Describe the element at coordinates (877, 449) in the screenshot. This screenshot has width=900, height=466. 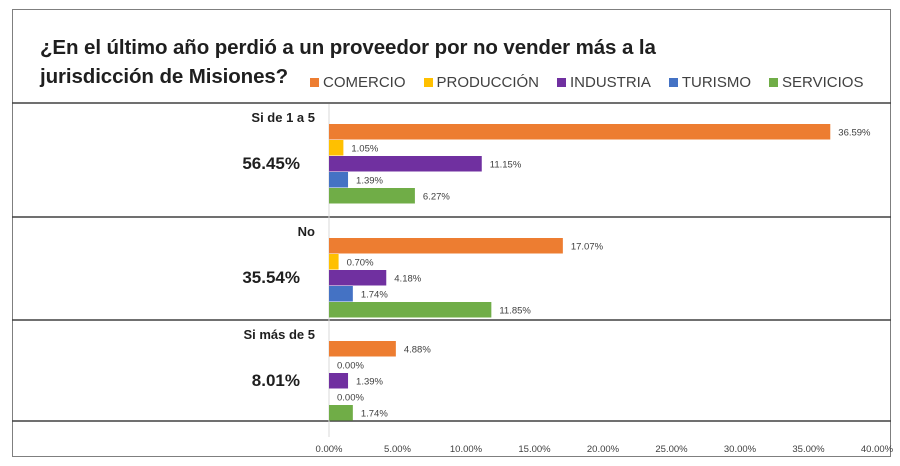
I see `x-tick-label: 40.00%` at that location.